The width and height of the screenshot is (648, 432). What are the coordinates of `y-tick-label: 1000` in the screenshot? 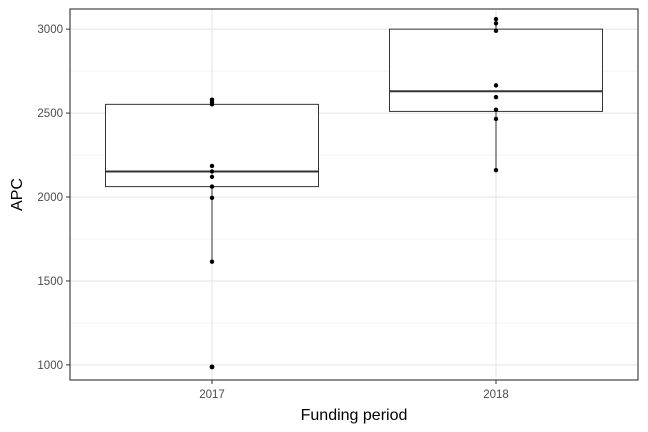 It's located at (50, 366).